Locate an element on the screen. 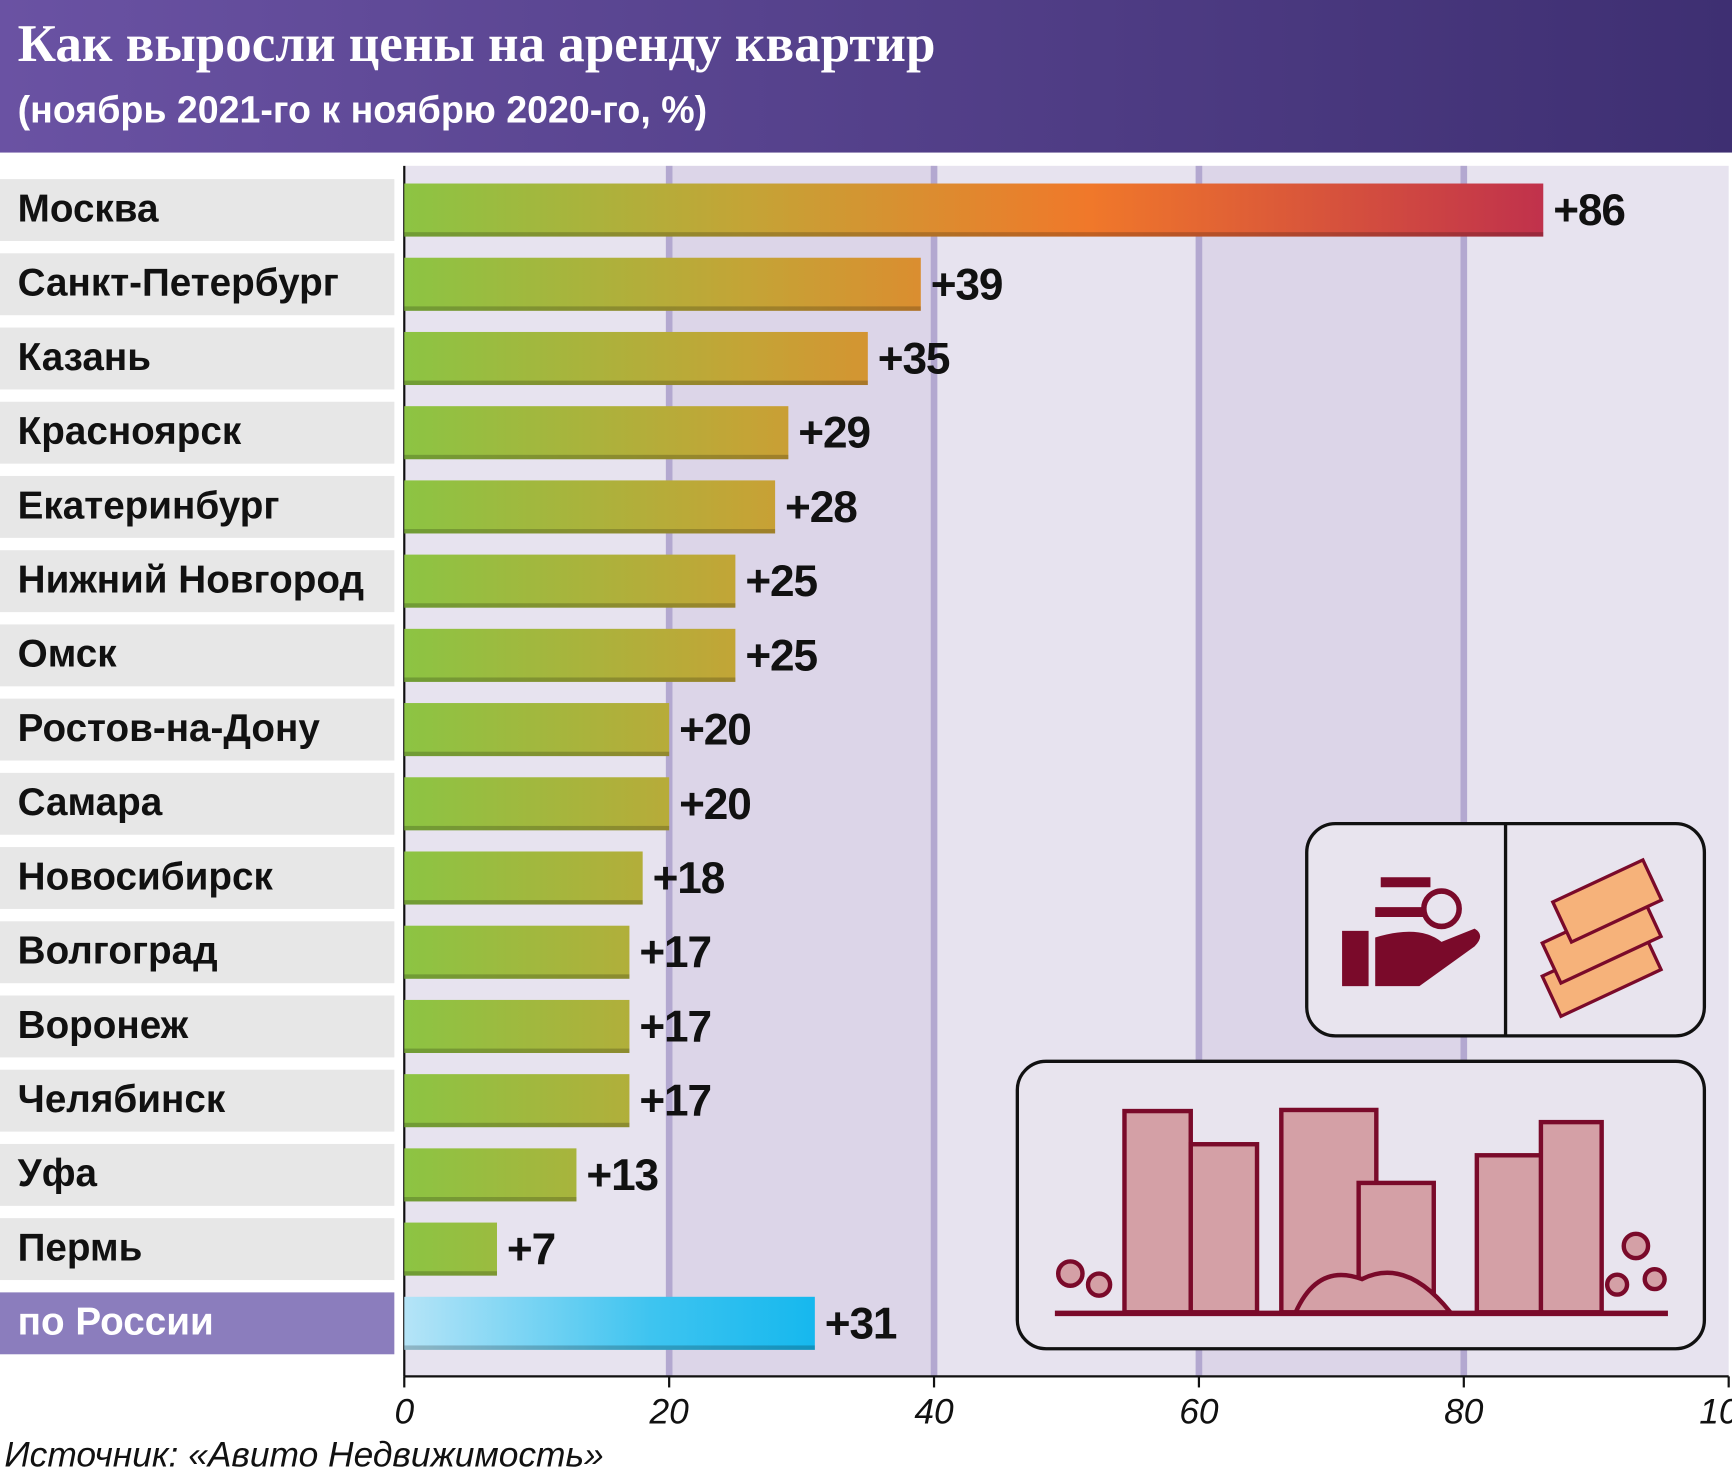 Image resolution: width=1732 pixels, height=1477 pixels. x-tick-label: 60 is located at coordinates (1199, 1411).